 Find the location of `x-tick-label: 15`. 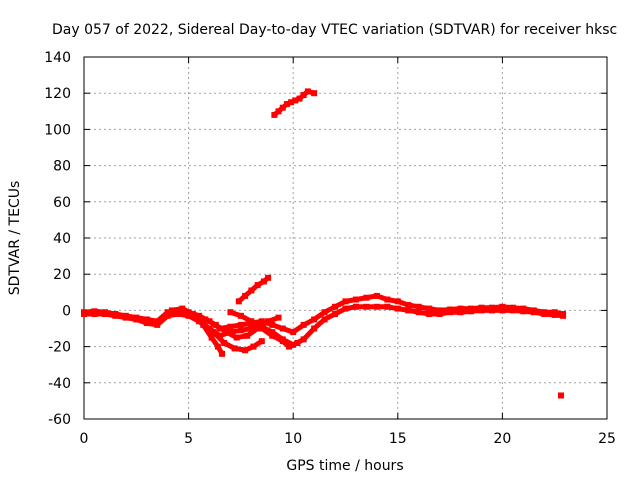

x-tick-label: 15 is located at coordinates (398, 439).